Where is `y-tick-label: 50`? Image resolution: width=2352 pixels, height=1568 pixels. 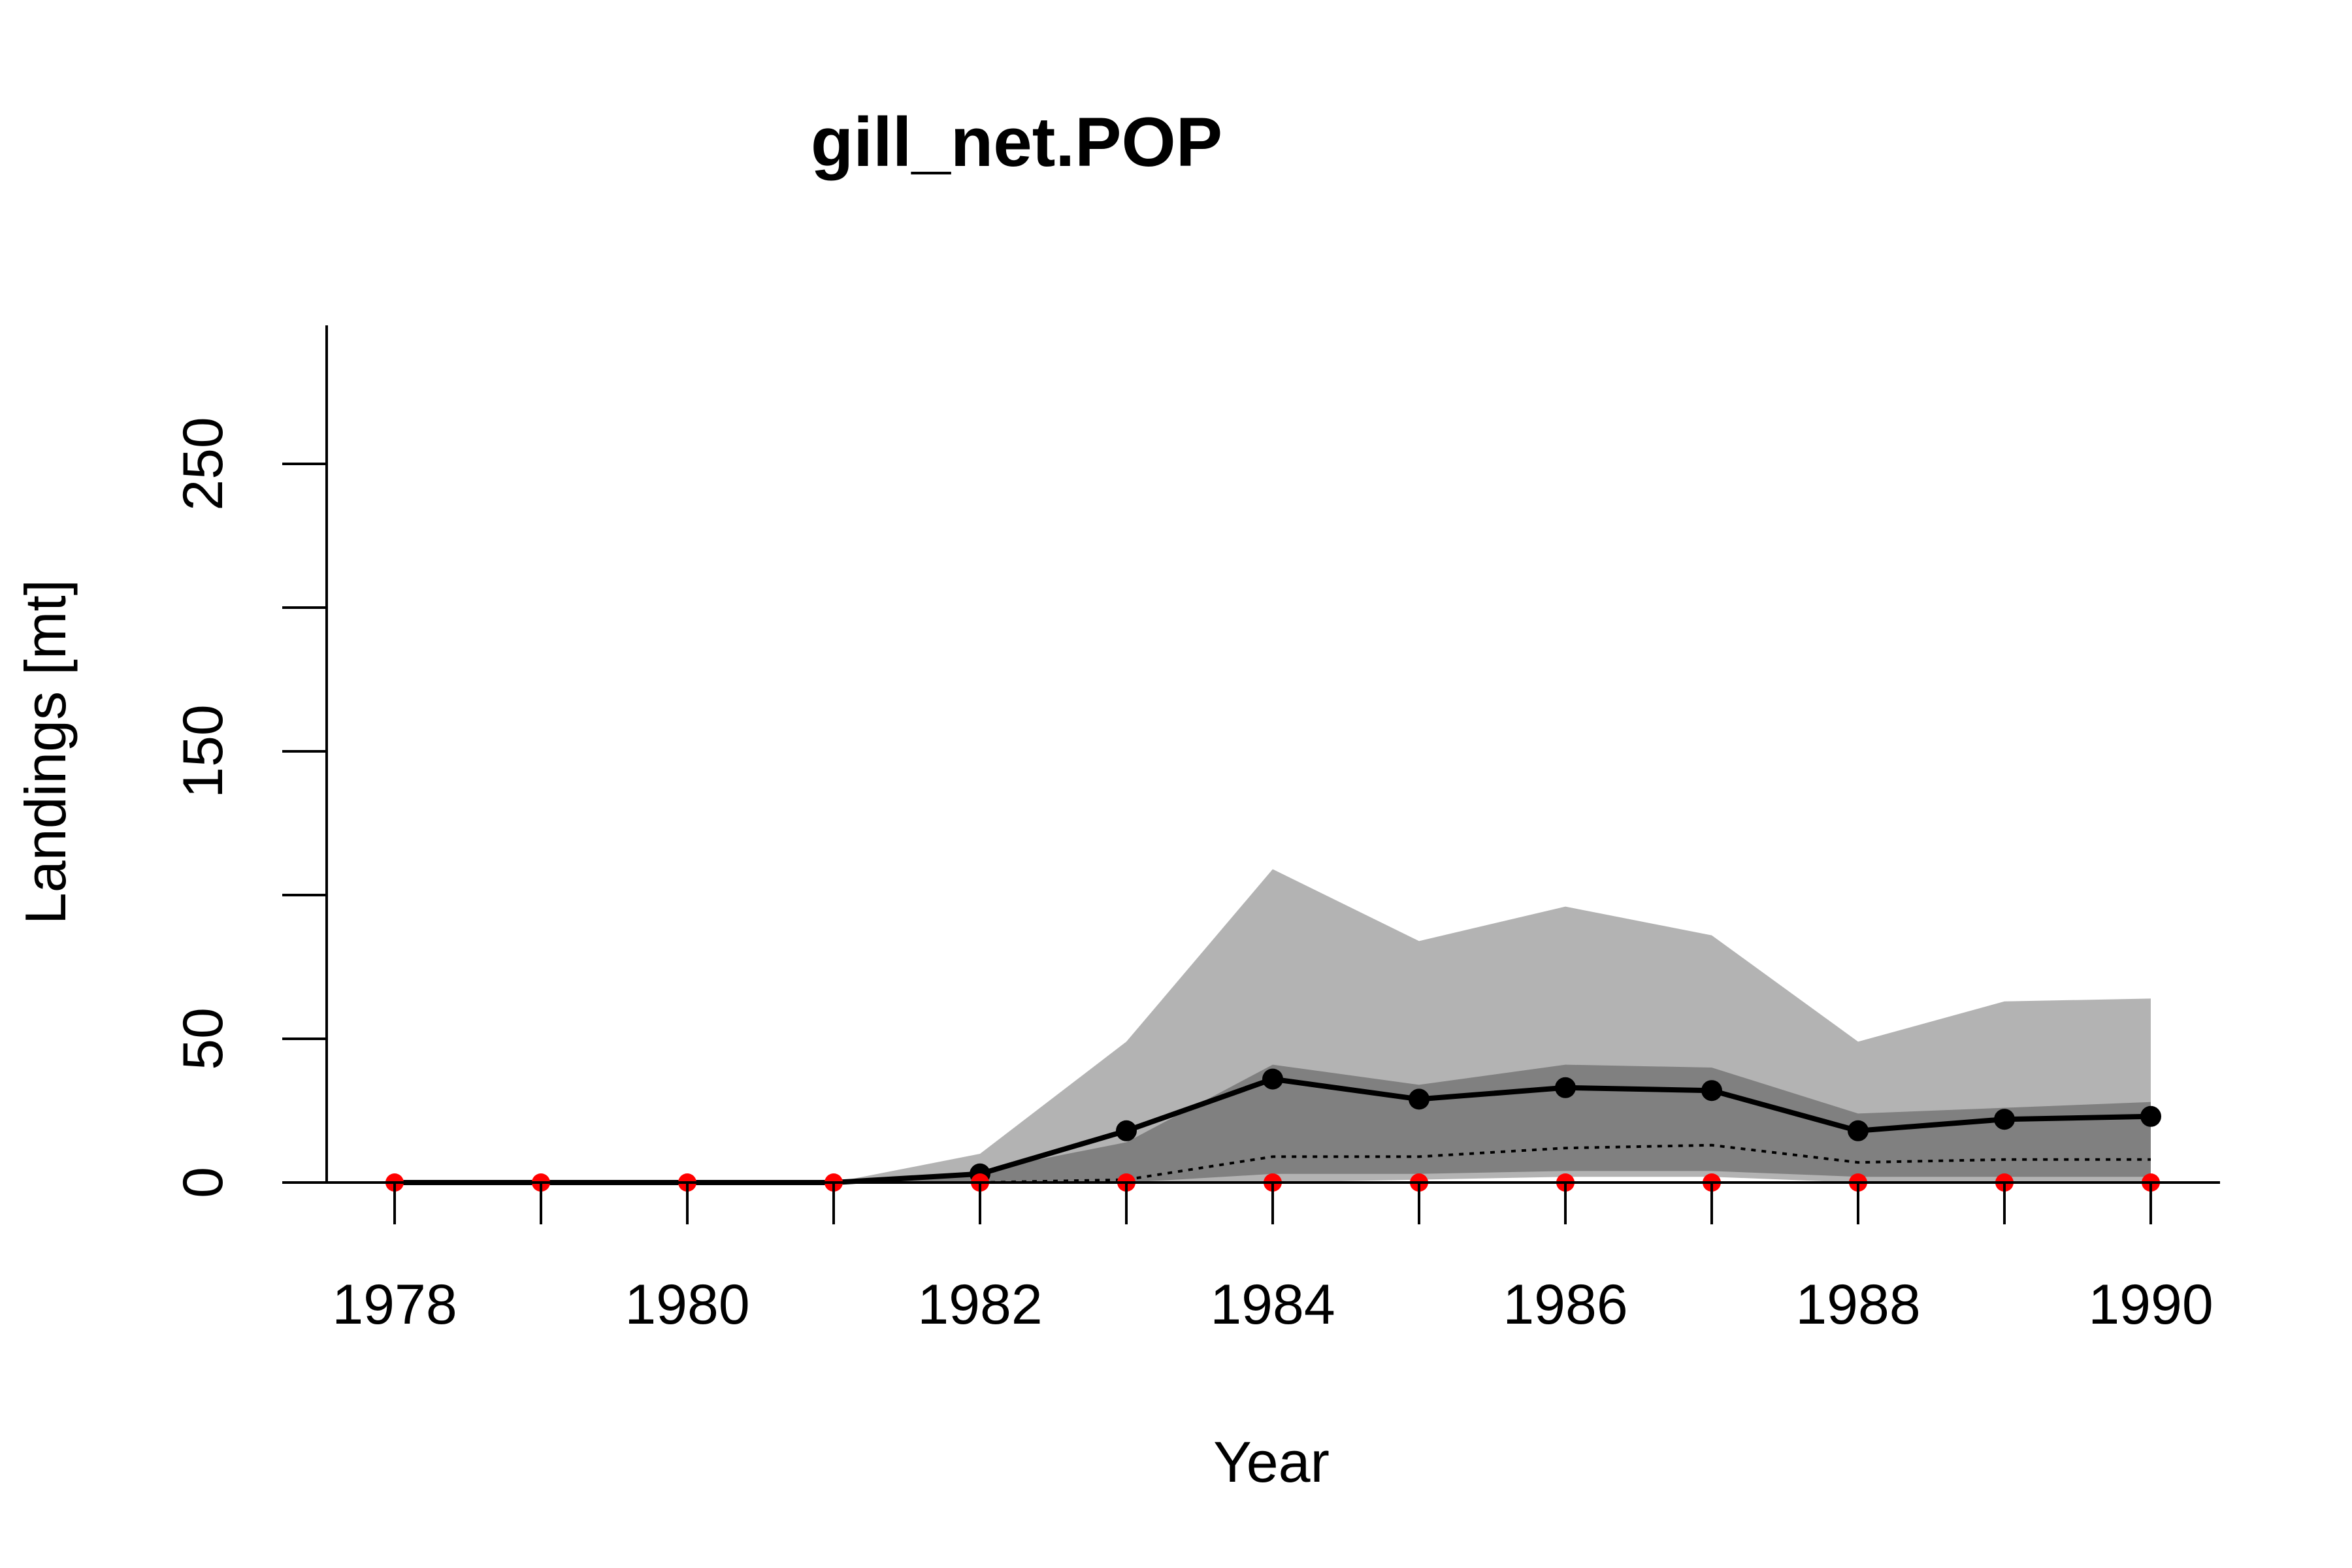
y-tick-label: 50 is located at coordinates (203, 1038).